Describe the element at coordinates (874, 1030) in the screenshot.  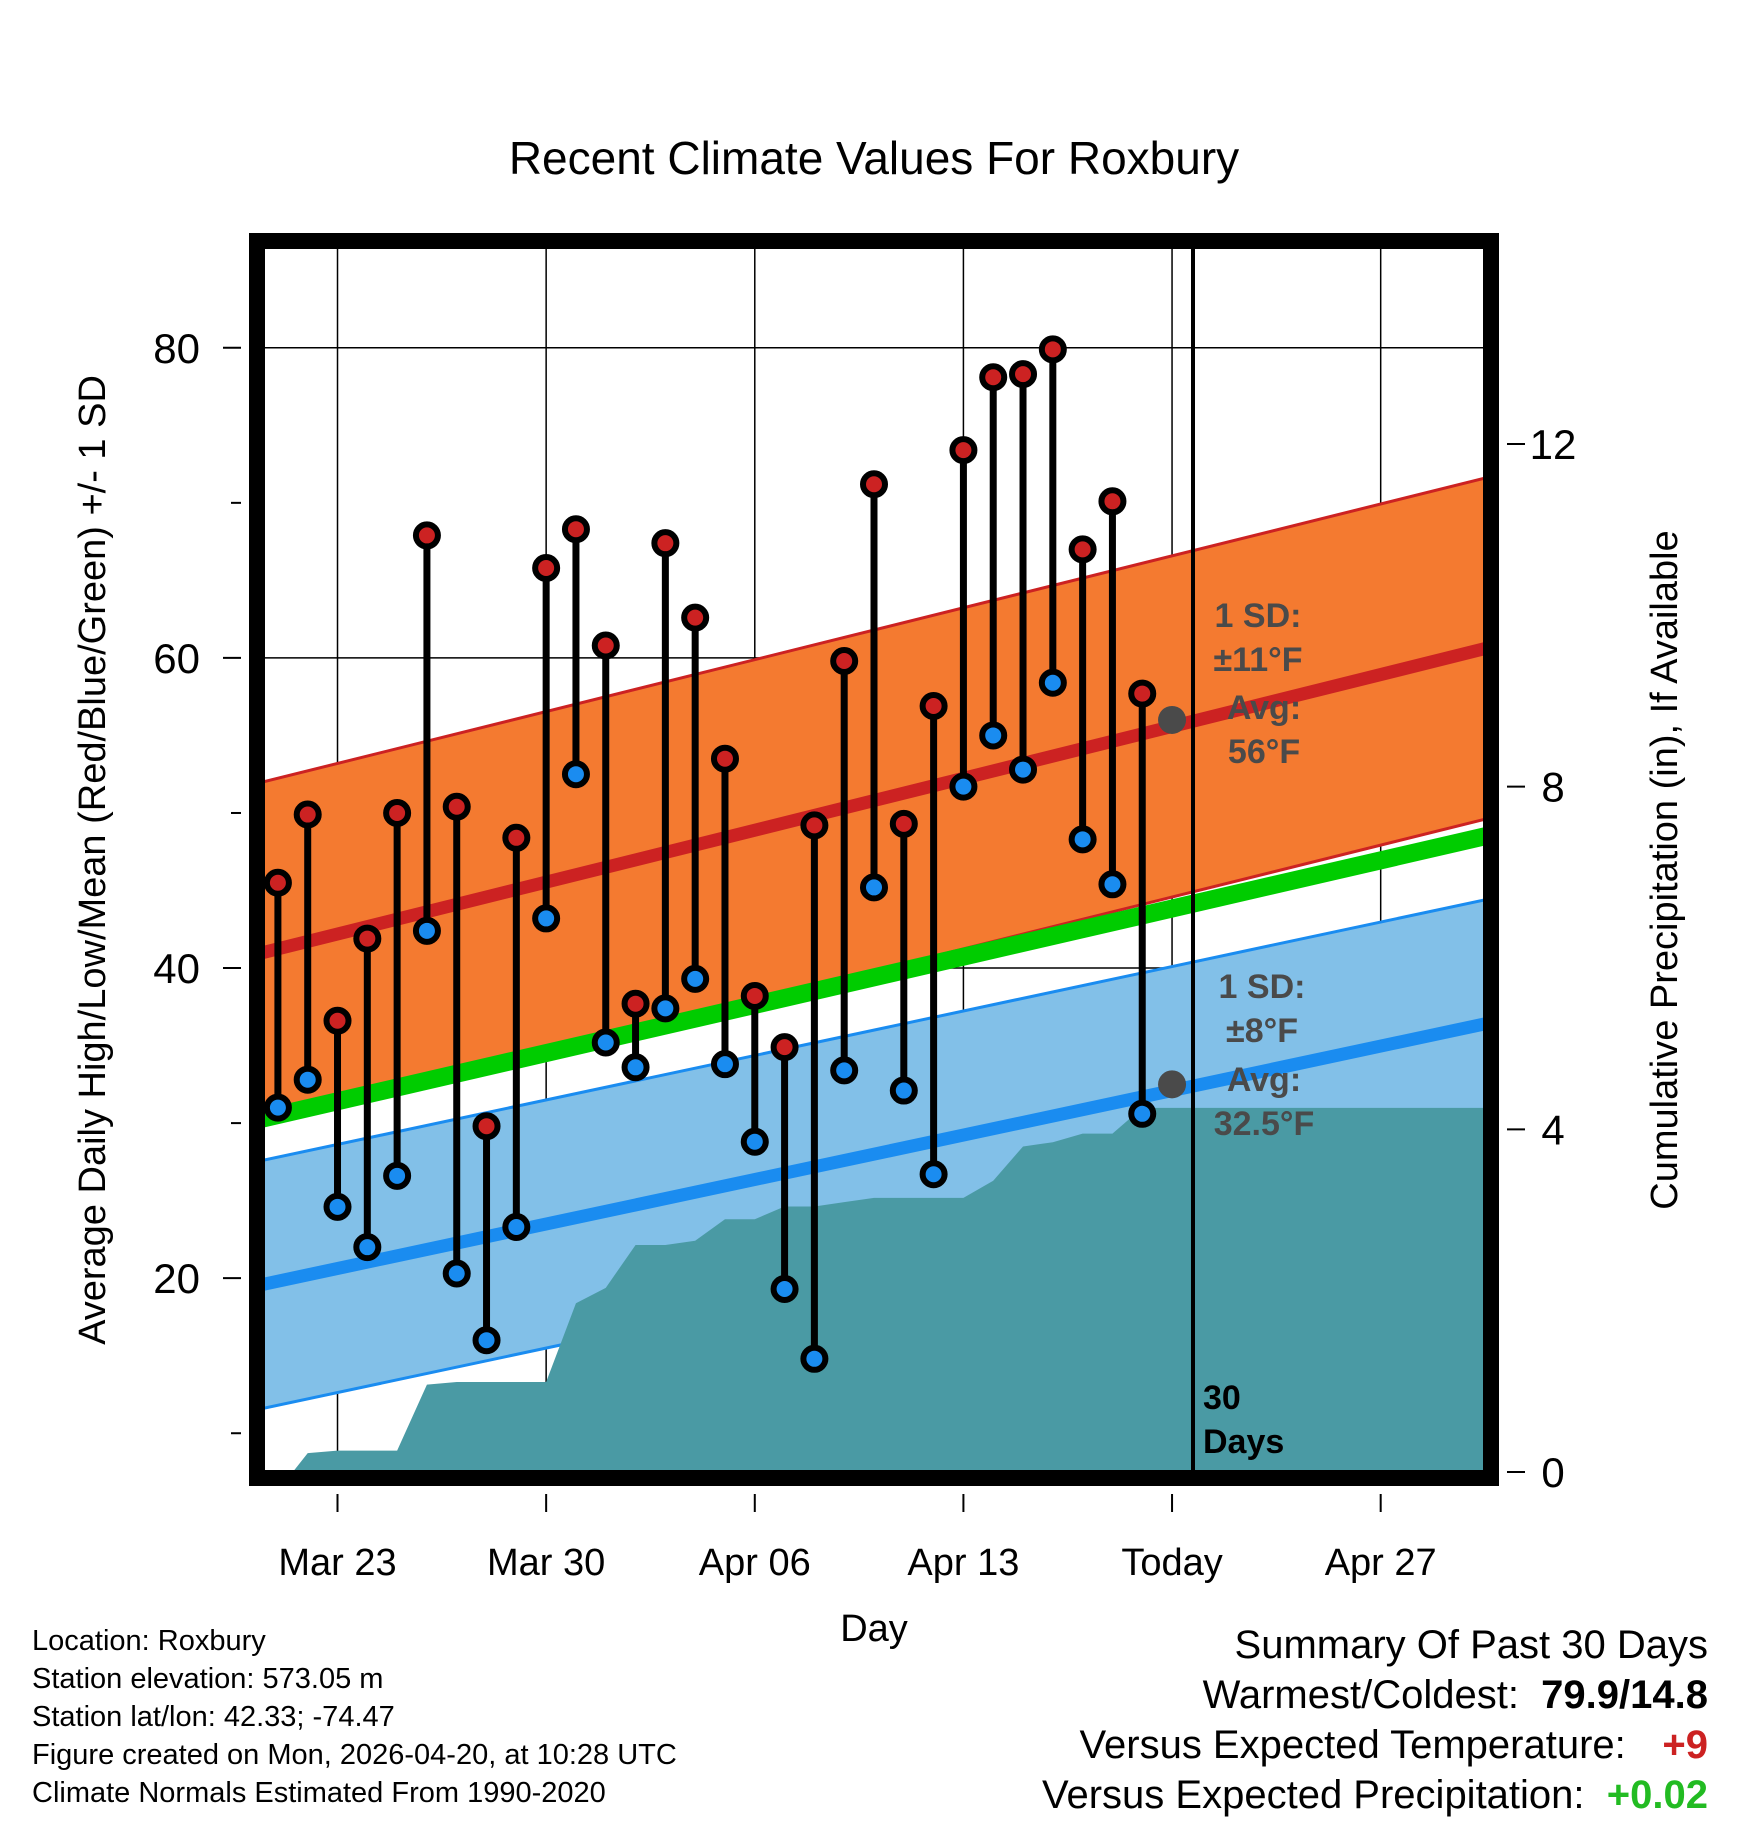
I see `low-sd-band-upper-edge` at that location.